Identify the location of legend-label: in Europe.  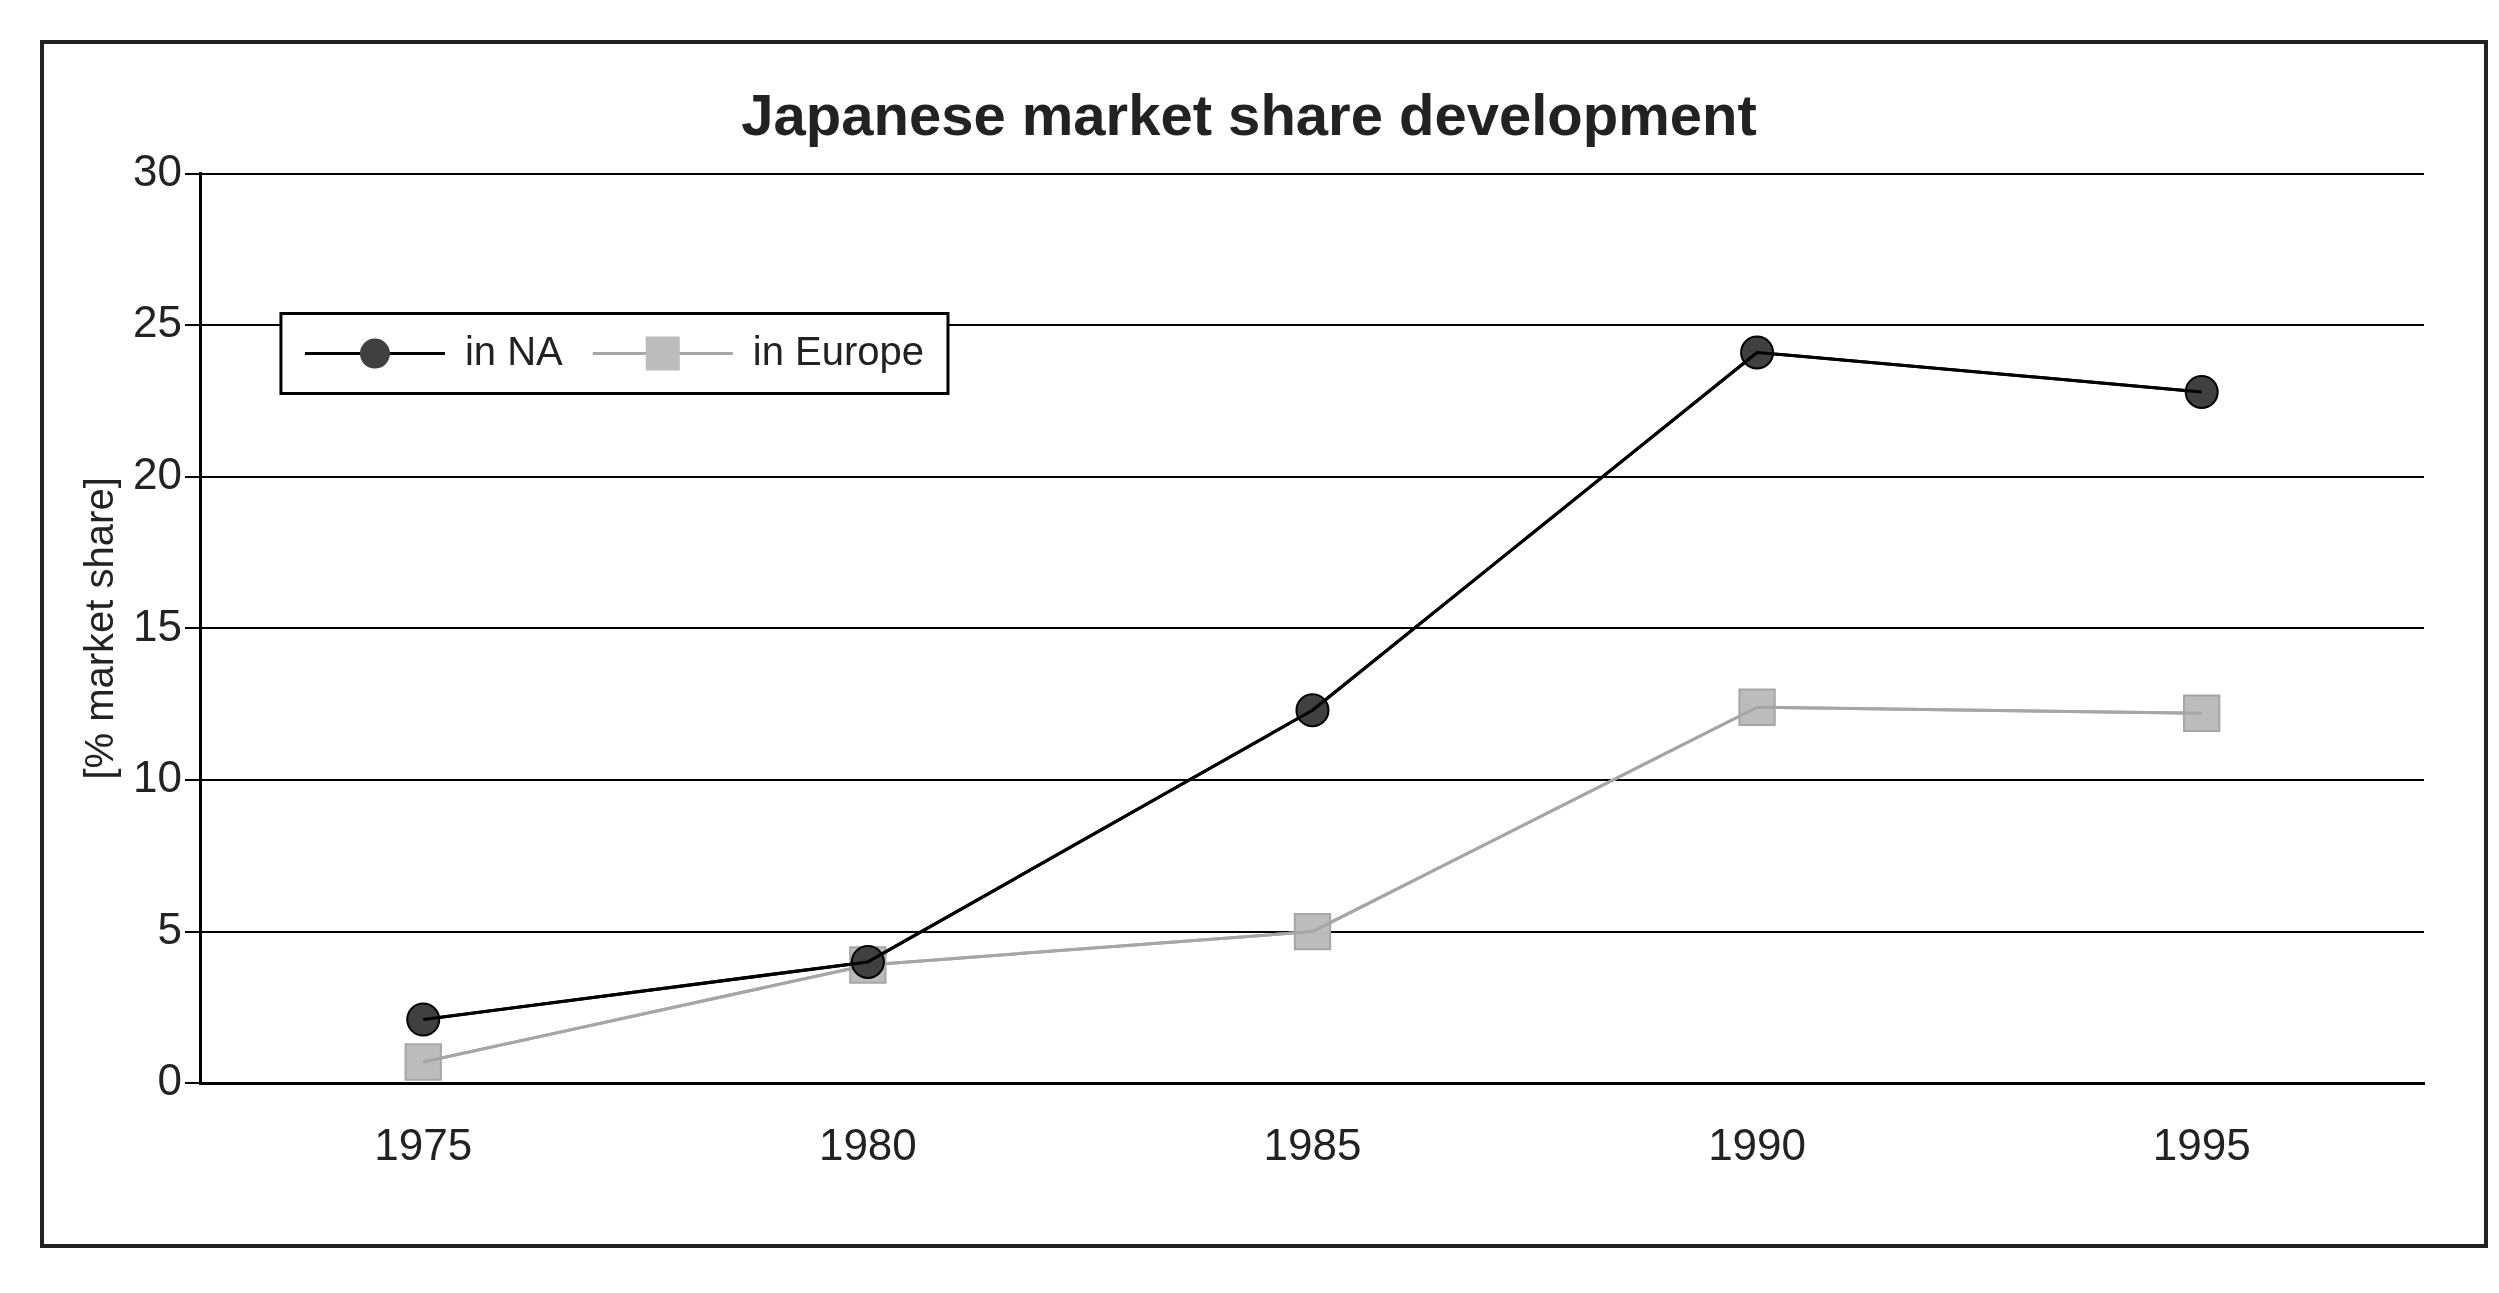
(838, 350).